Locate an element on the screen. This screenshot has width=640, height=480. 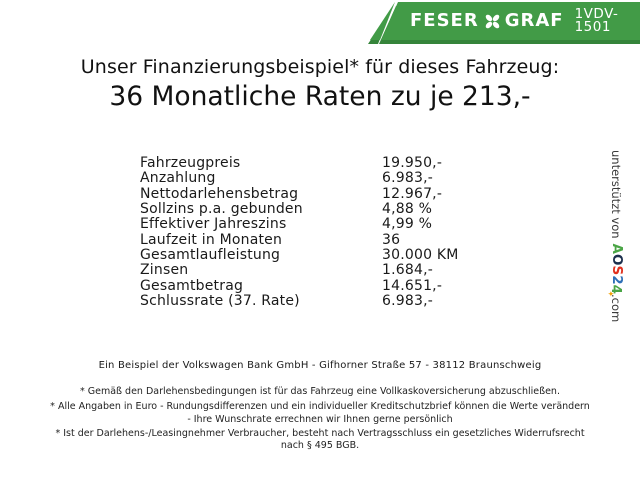
row-label: Zinsen is located at coordinates (164, 270).